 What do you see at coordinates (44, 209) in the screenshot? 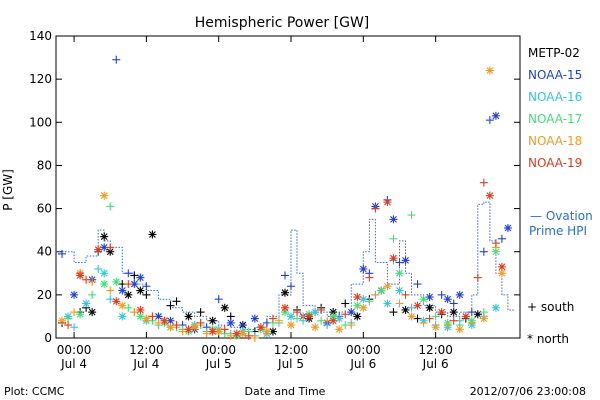
I see `y-tick-label: 60` at bounding box center [44, 209].